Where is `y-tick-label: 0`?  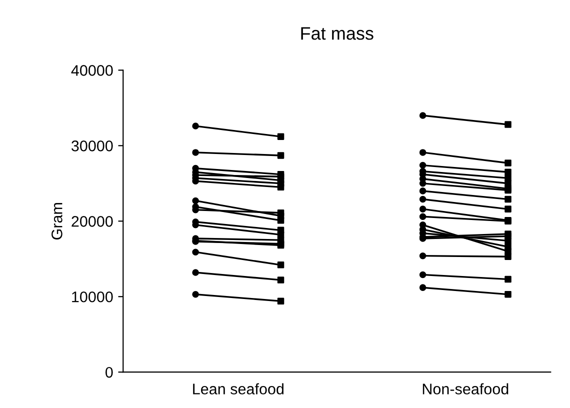
y-tick-label: 0 is located at coordinates (109, 372).